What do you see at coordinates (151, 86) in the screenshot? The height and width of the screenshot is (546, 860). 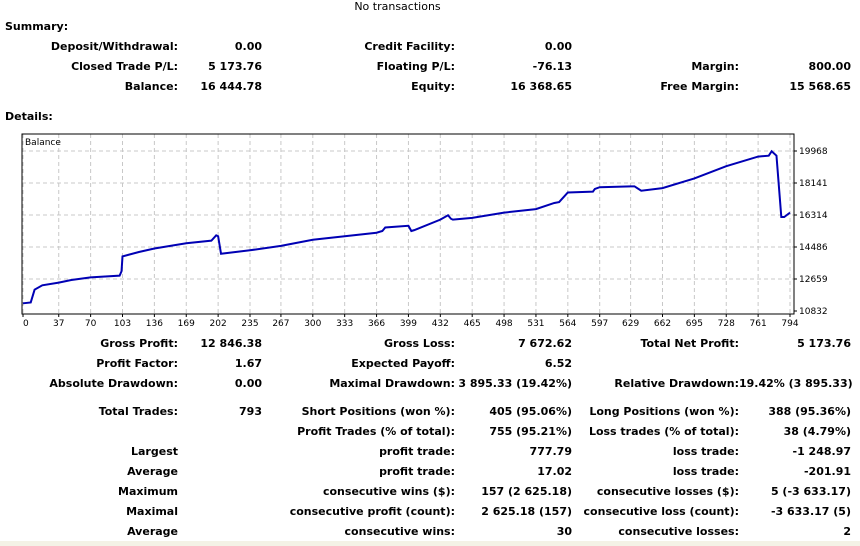 I see `label-cell: Balance:` at bounding box center [151, 86].